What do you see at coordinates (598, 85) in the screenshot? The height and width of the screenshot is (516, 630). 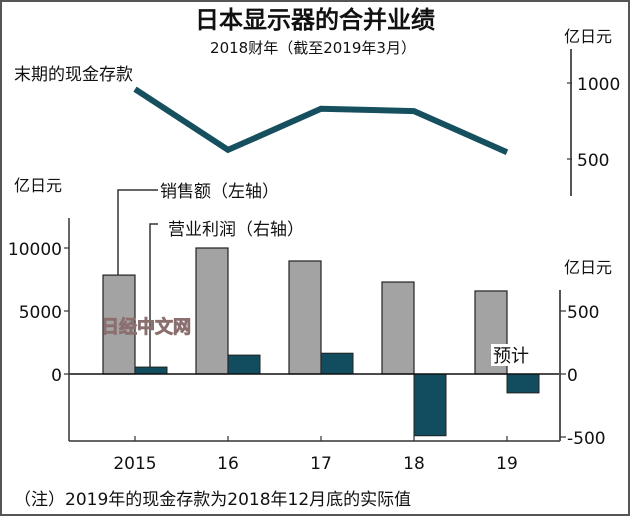 I see `line-tick-label: 1000` at bounding box center [598, 85].